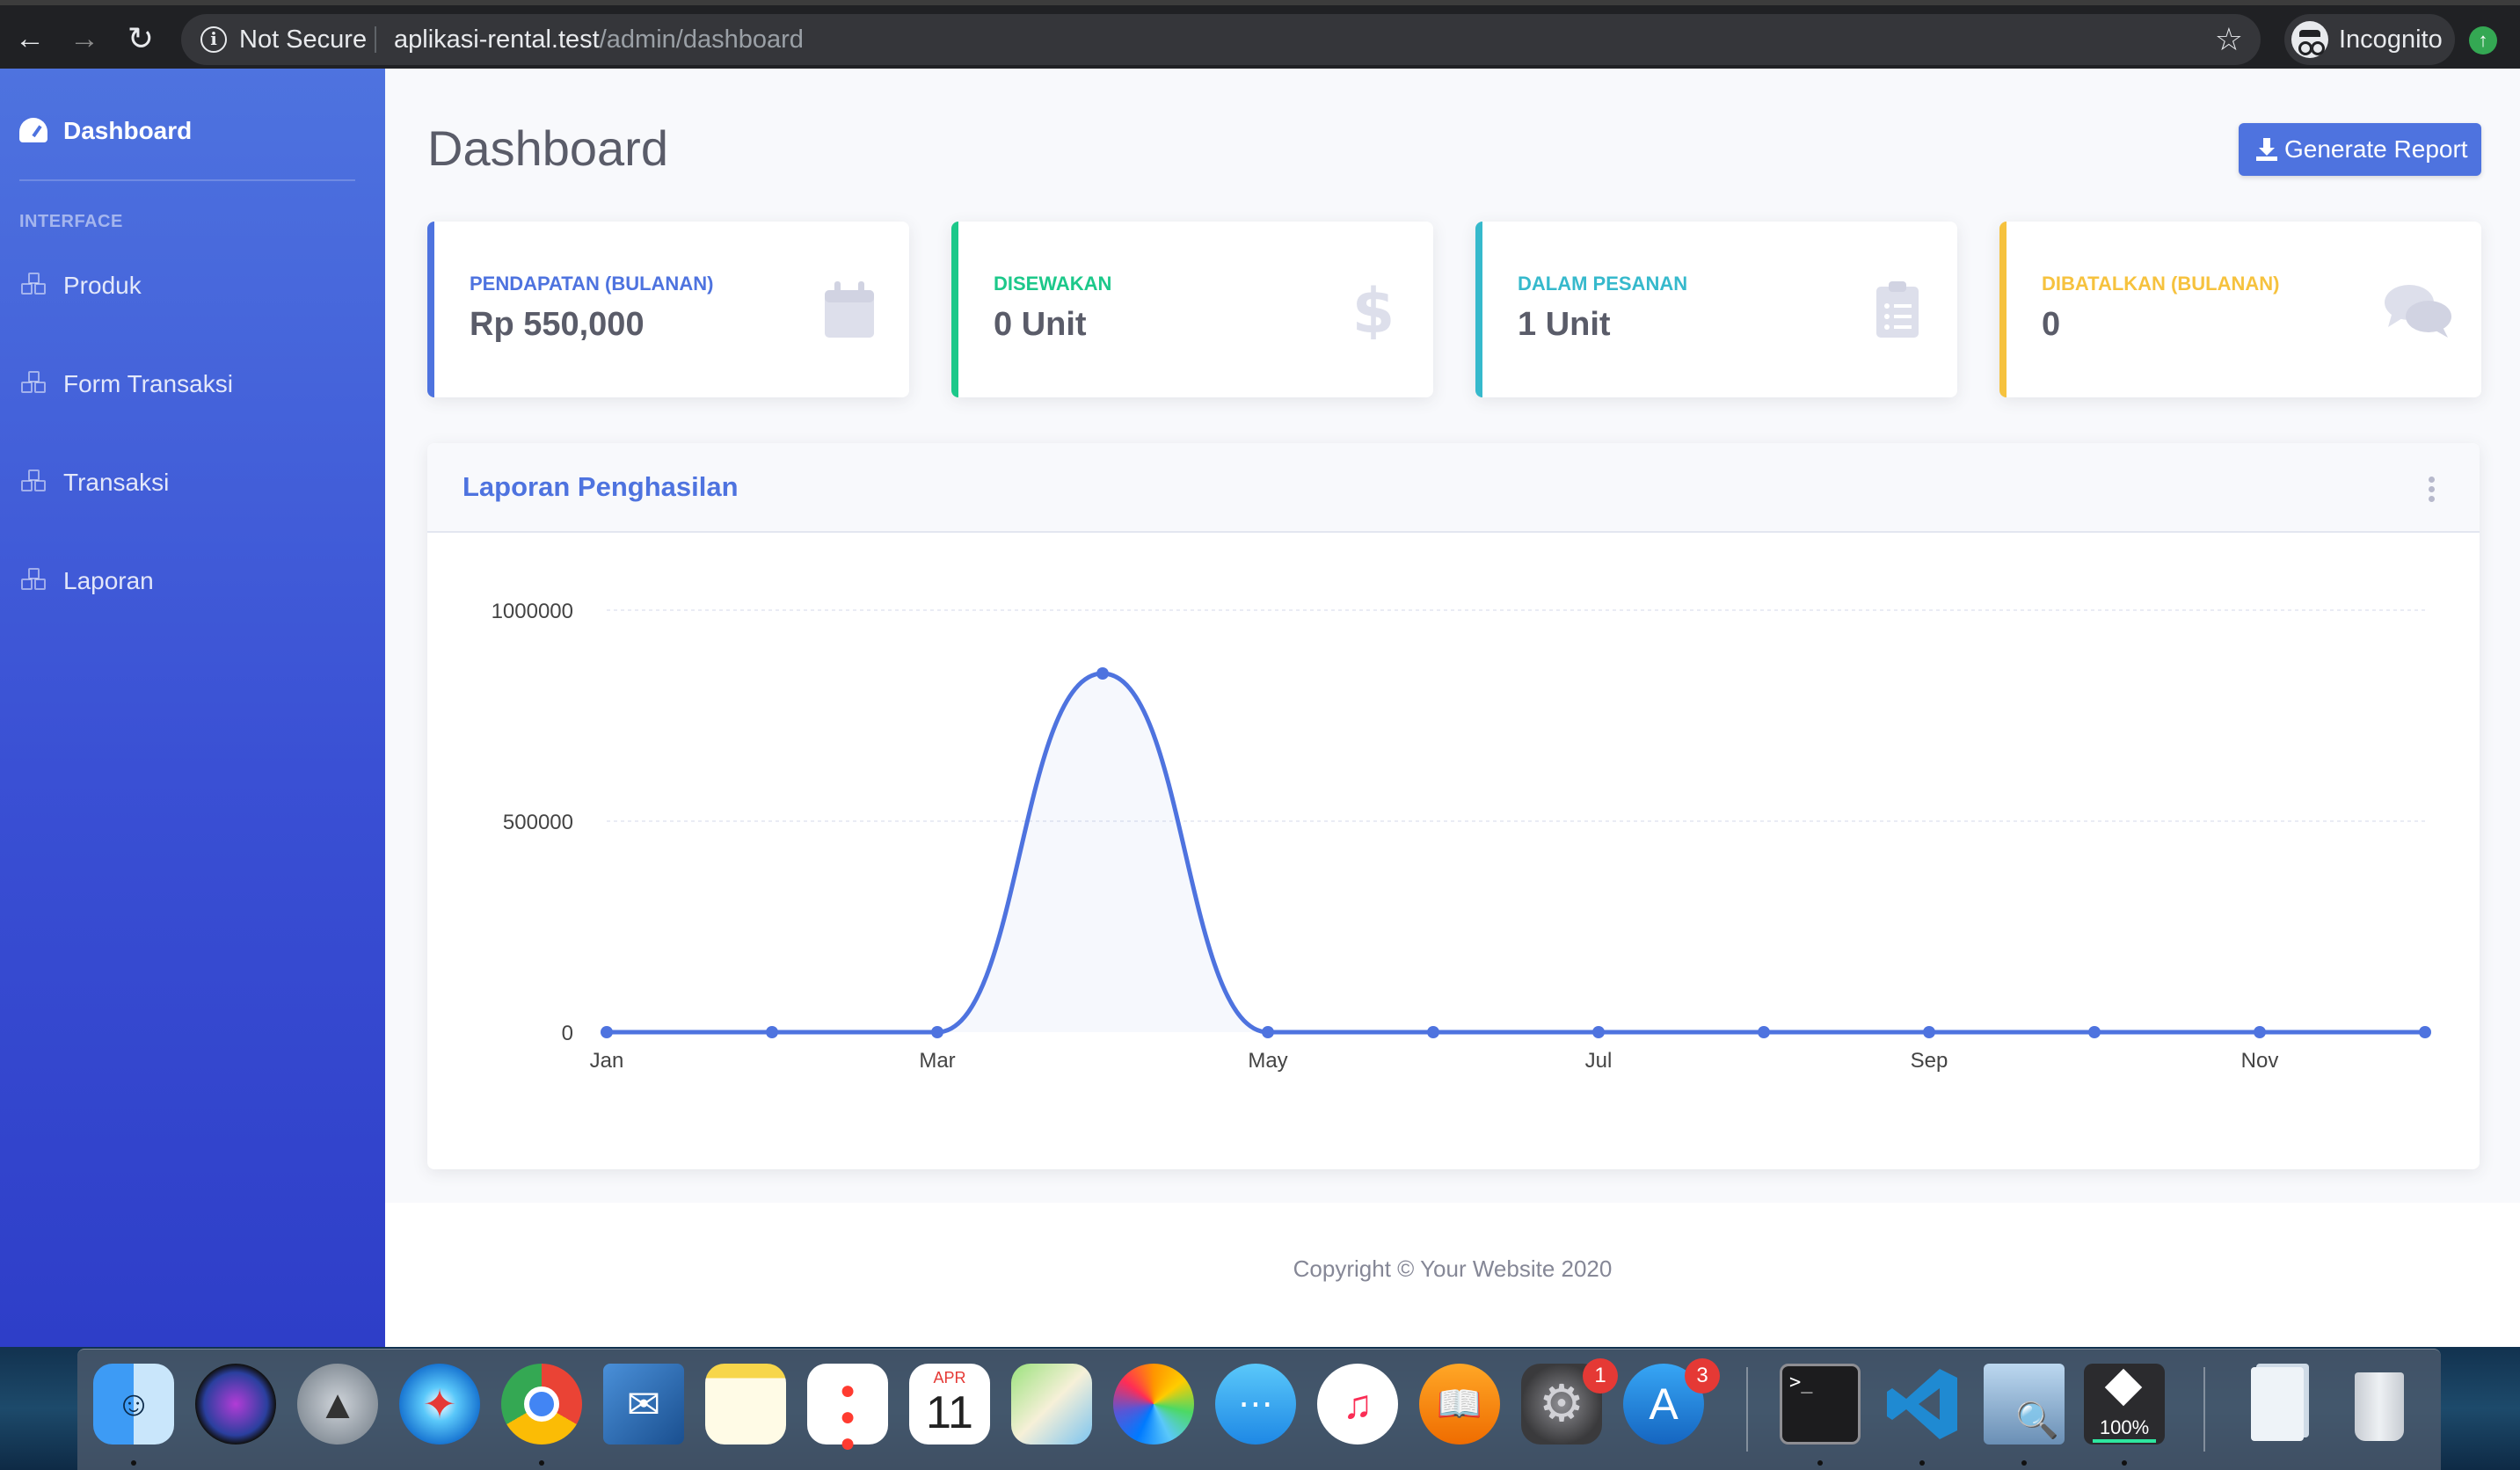 The image size is (2520, 1470). I want to click on sidebar-item-form-transaksi: Form Transaksi, so click(192, 383).